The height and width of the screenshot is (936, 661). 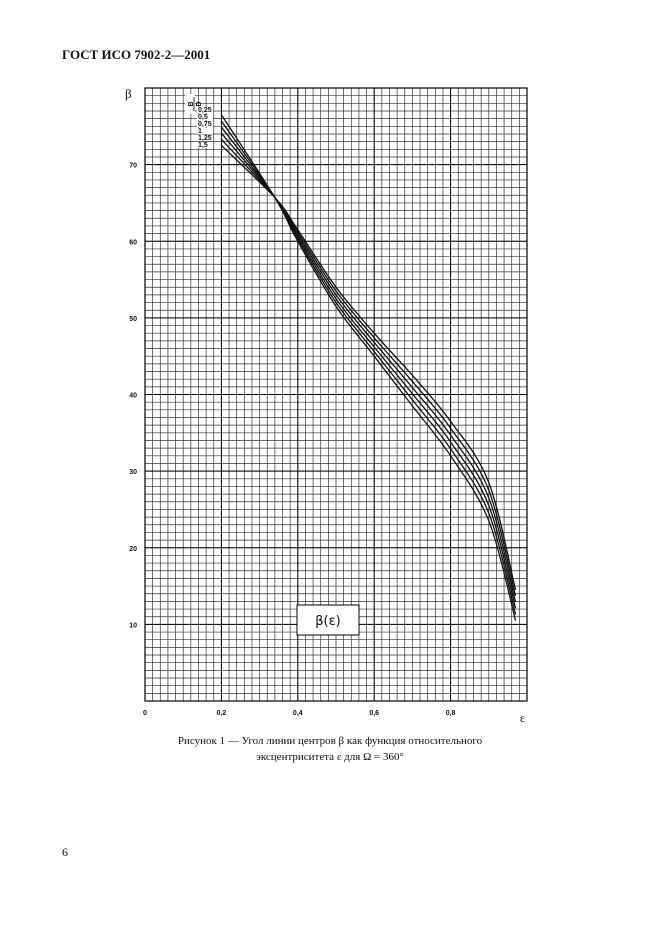 I want to click on legend-title: B, so click(x=191, y=103).